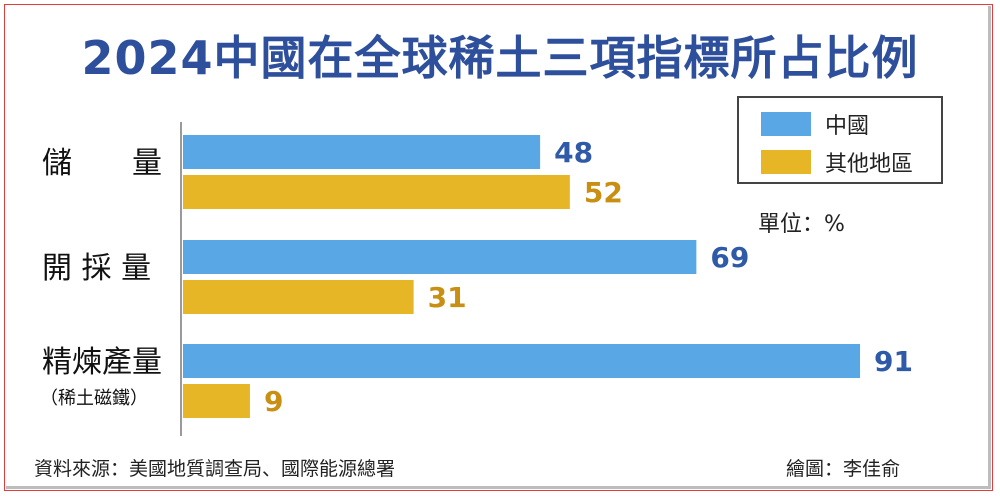 This screenshot has height=498, width=1000. Describe the element at coordinates (102, 362) in the screenshot. I see `category-label-2: 精煉產量` at that location.